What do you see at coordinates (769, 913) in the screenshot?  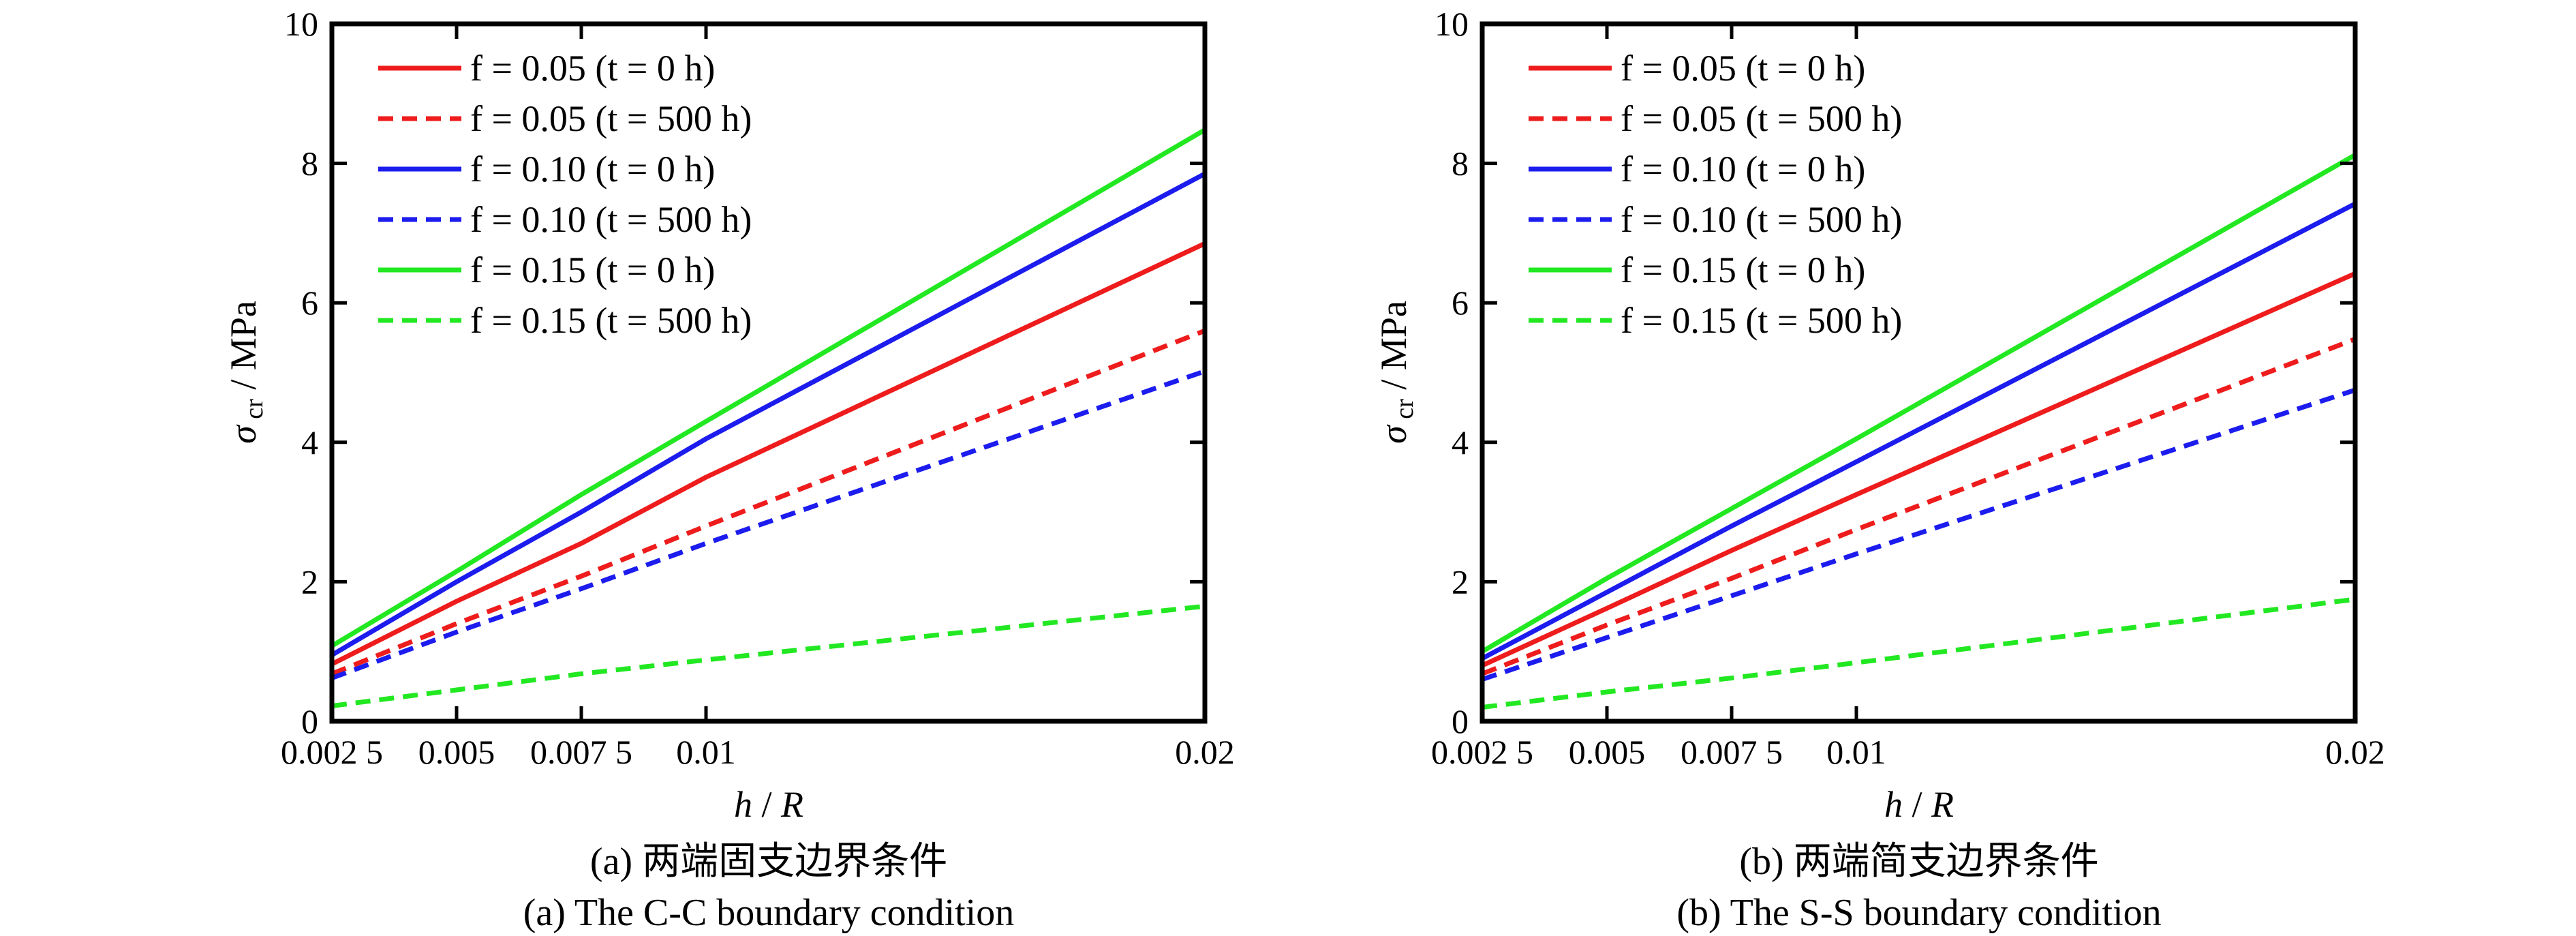 I see `caption-en: (a) The C-C boundary condition` at bounding box center [769, 913].